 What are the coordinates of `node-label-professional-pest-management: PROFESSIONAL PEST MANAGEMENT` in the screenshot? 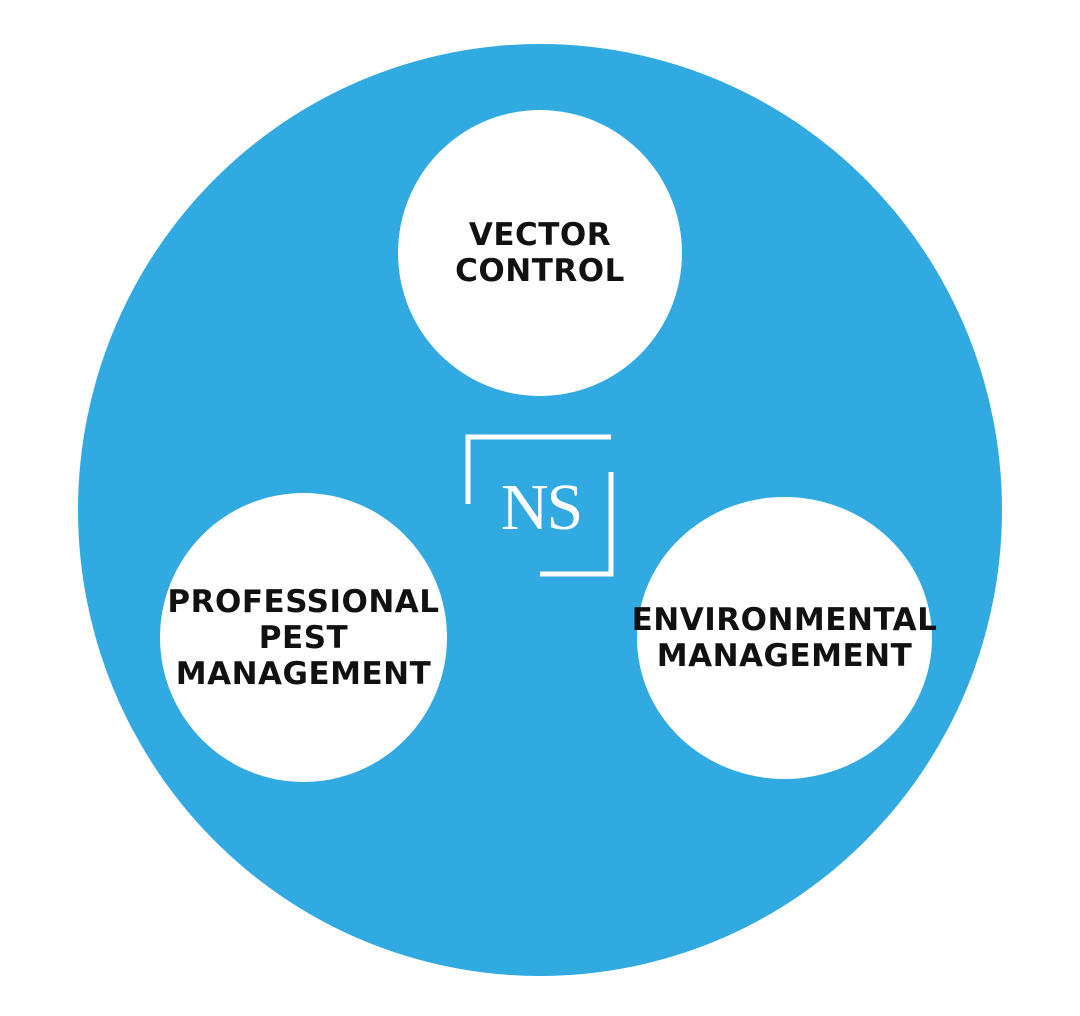 It's located at (303, 638).